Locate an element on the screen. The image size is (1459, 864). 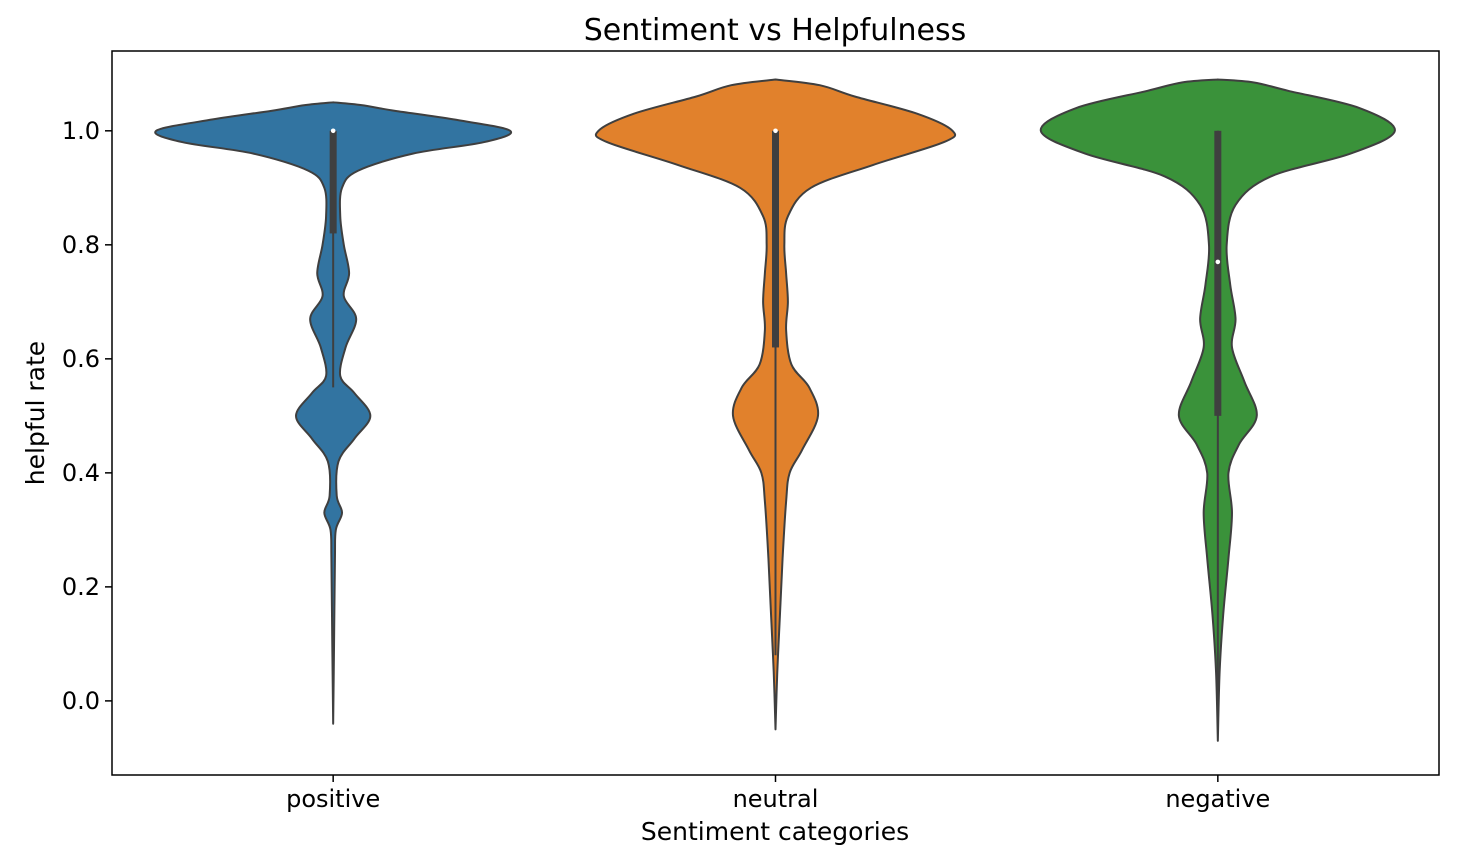
x-tick-label-negative: negative is located at coordinates (1217, 799).